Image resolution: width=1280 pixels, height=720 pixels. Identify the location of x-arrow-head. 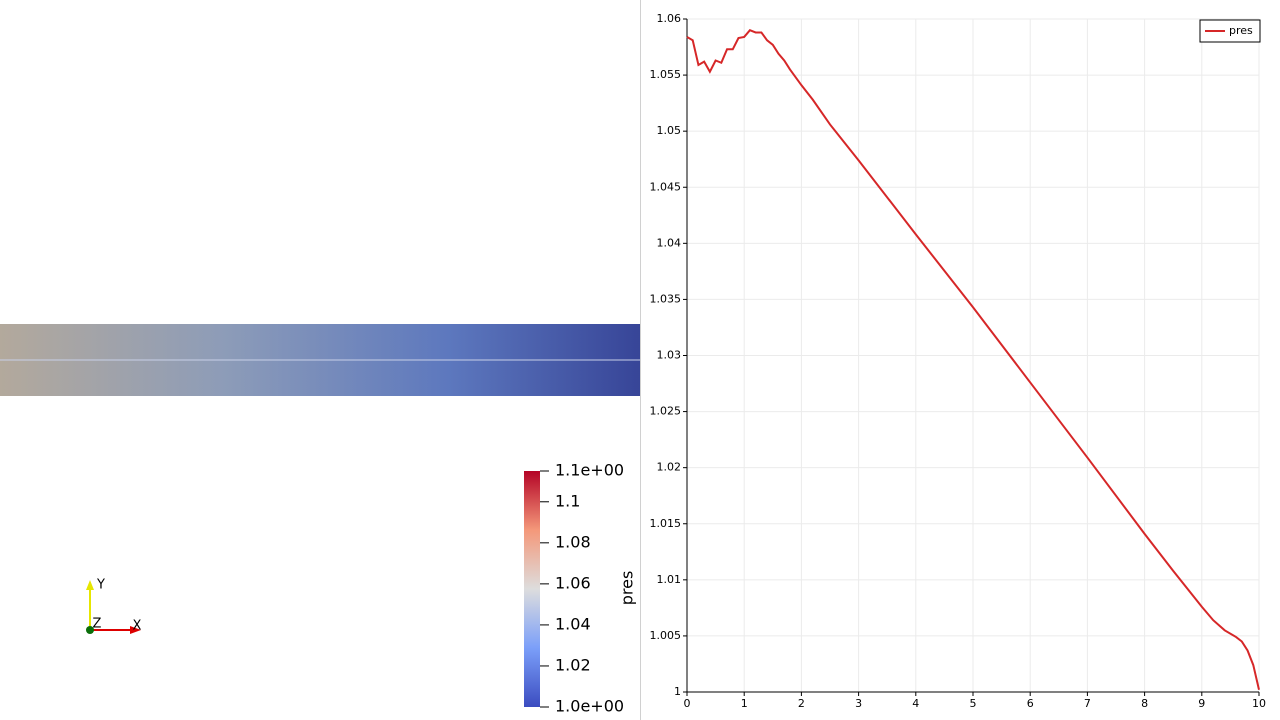
(135, 630).